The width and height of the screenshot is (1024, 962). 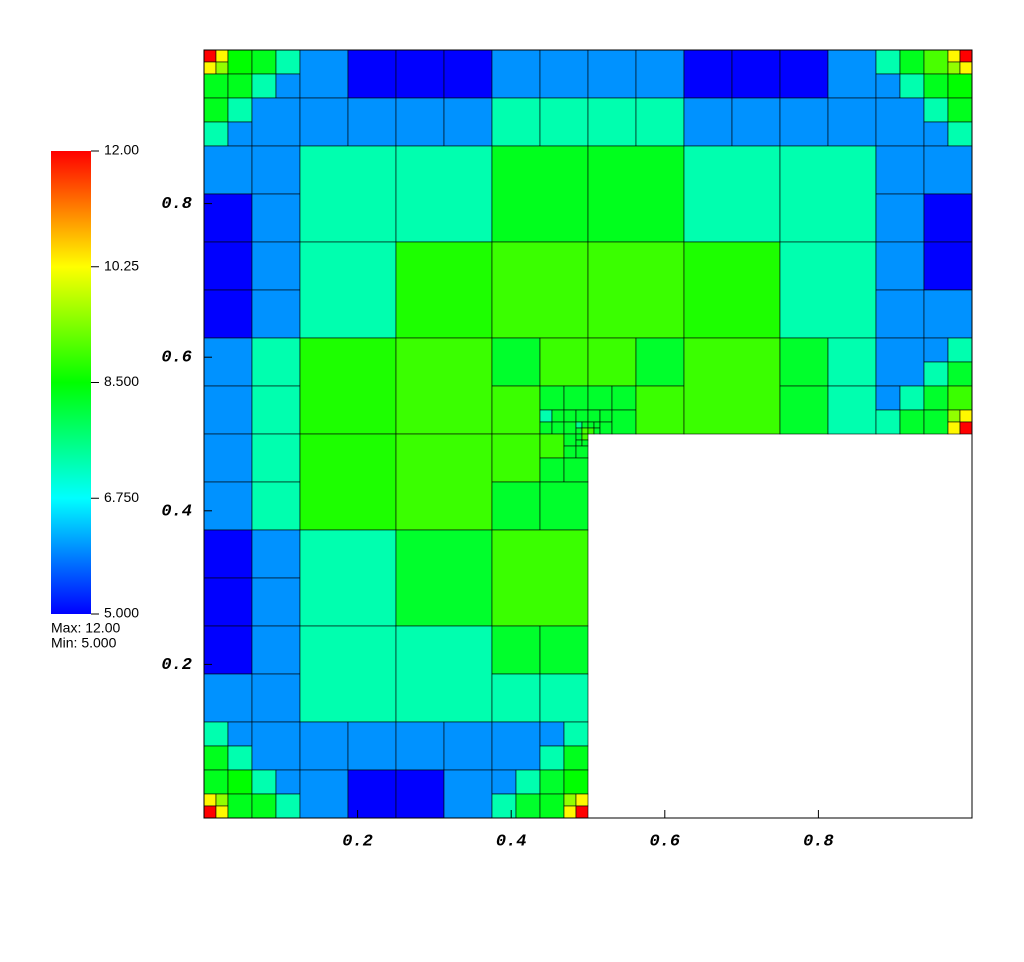 I want to click on colorbar-tick-label: 10.25, so click(x=121, y=265).